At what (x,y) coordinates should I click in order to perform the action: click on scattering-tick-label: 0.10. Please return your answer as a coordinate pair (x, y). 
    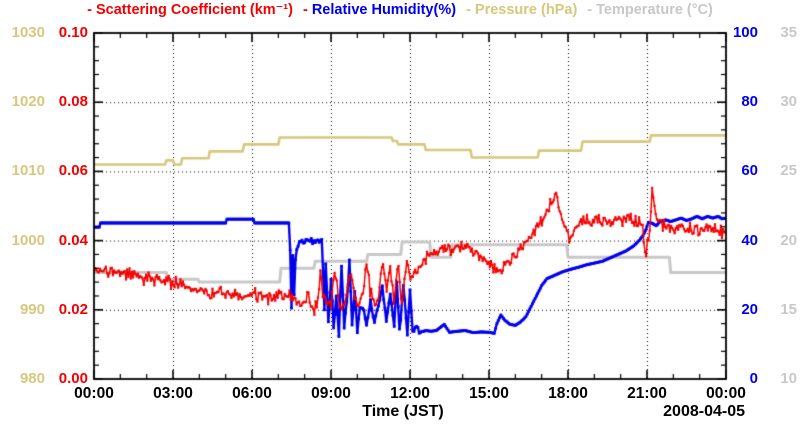
    Looking at the image, I should click on (73, 32).